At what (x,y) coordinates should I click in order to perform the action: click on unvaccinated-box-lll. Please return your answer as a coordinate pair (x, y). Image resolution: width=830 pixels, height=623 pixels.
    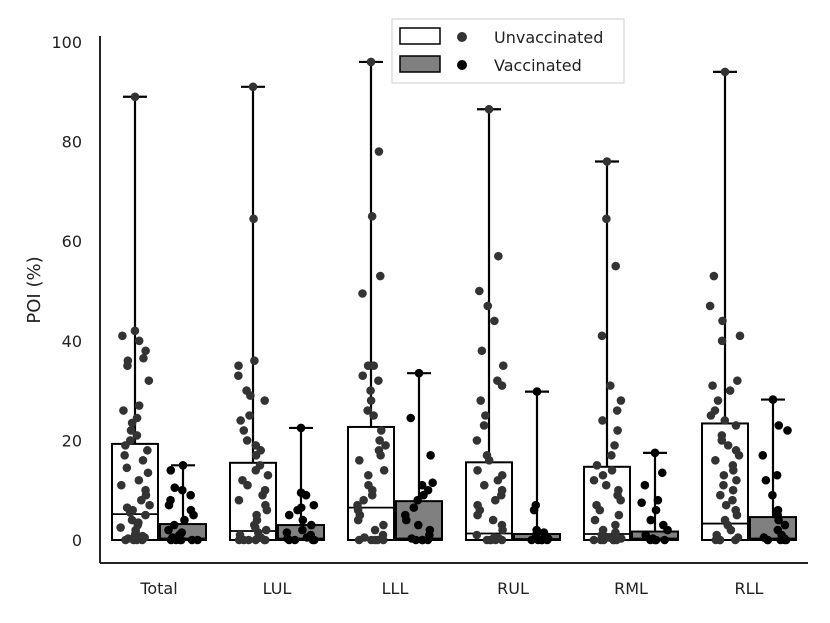
    Looking at the image, I should click on (371, 301).